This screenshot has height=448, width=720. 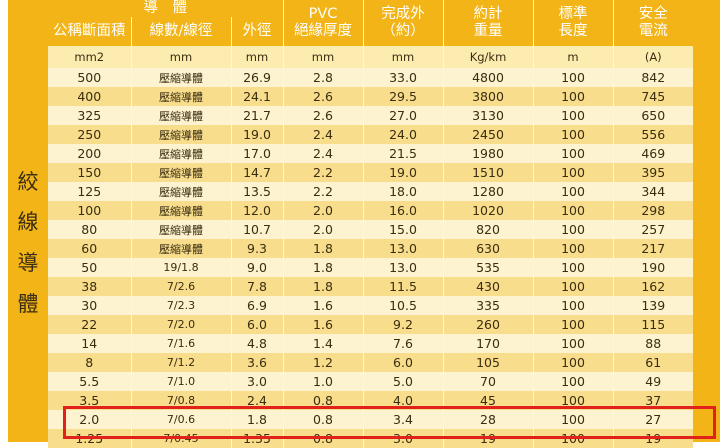 I want to click on table-cell: 260, so click(x=487, y=324).